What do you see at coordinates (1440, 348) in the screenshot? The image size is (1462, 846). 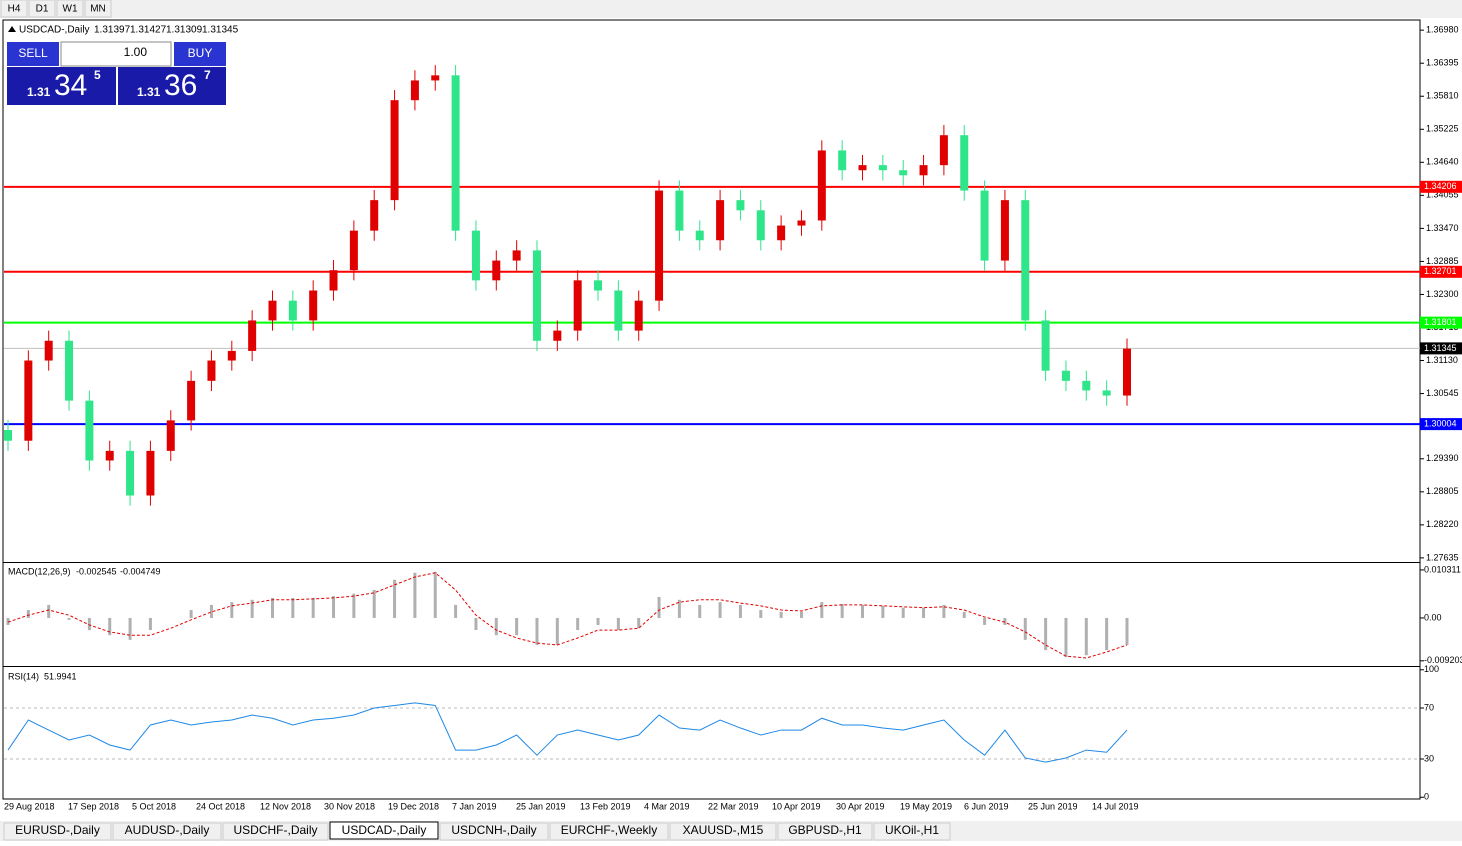 I see `current-price-label: 1.31345` at bounding box center [1440, 348].